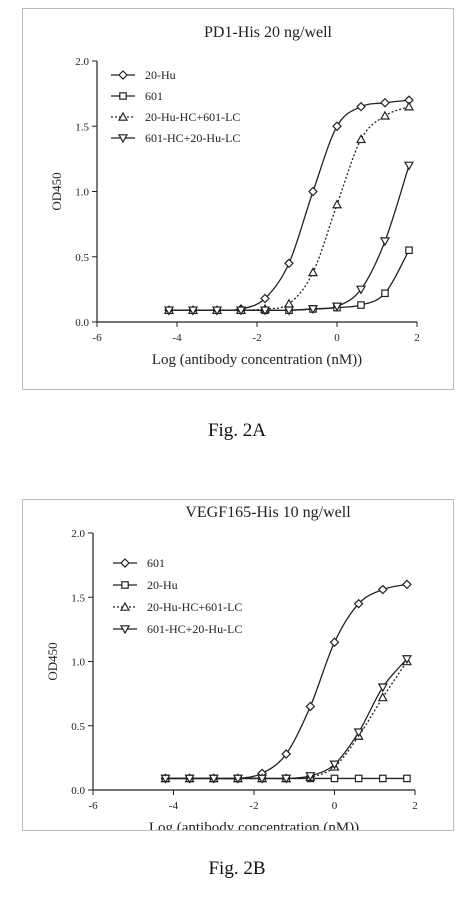 The width and height of the screenshot is (474, 922). I want to click on legend-item: 20-Hu-HC+601-LC, so click(177, 607).